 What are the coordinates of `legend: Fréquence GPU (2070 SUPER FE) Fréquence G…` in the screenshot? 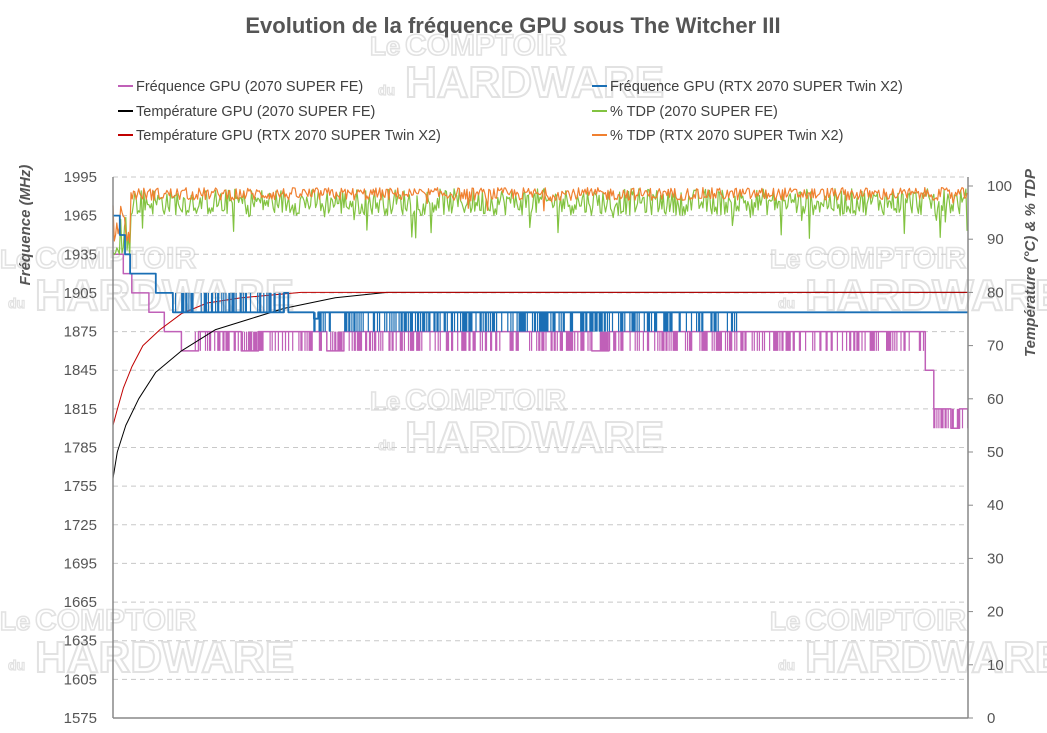 It's located at (510, 111).